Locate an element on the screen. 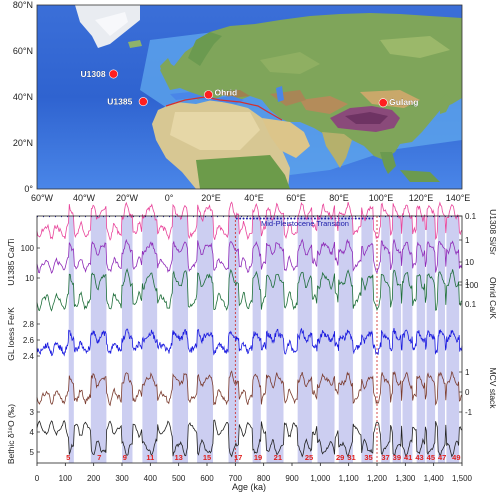 Image resolution: width=500 pixels, height=494 pixels. interglacial-label: 21 is located at coordinates (278, 457).